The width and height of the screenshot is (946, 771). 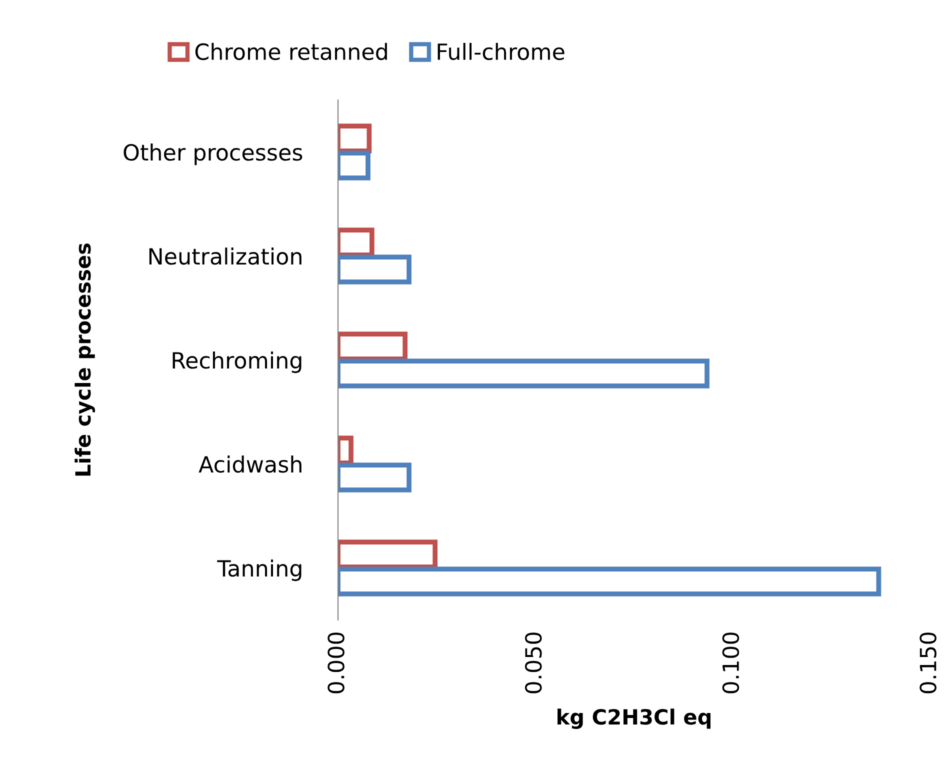 I want to click on x-axis-title: kg C2H3Cl eq, so click(x=634, y=718).